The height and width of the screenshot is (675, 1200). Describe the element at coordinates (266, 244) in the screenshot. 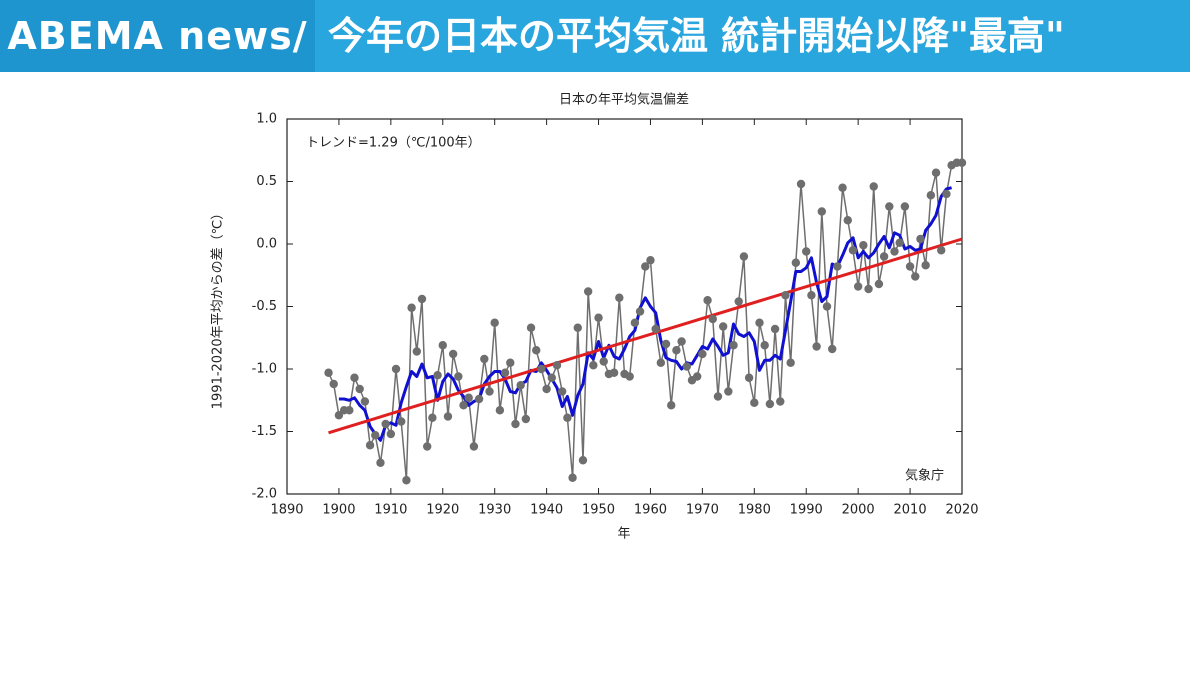

I see `y-tick-label: 0.0` at that location.